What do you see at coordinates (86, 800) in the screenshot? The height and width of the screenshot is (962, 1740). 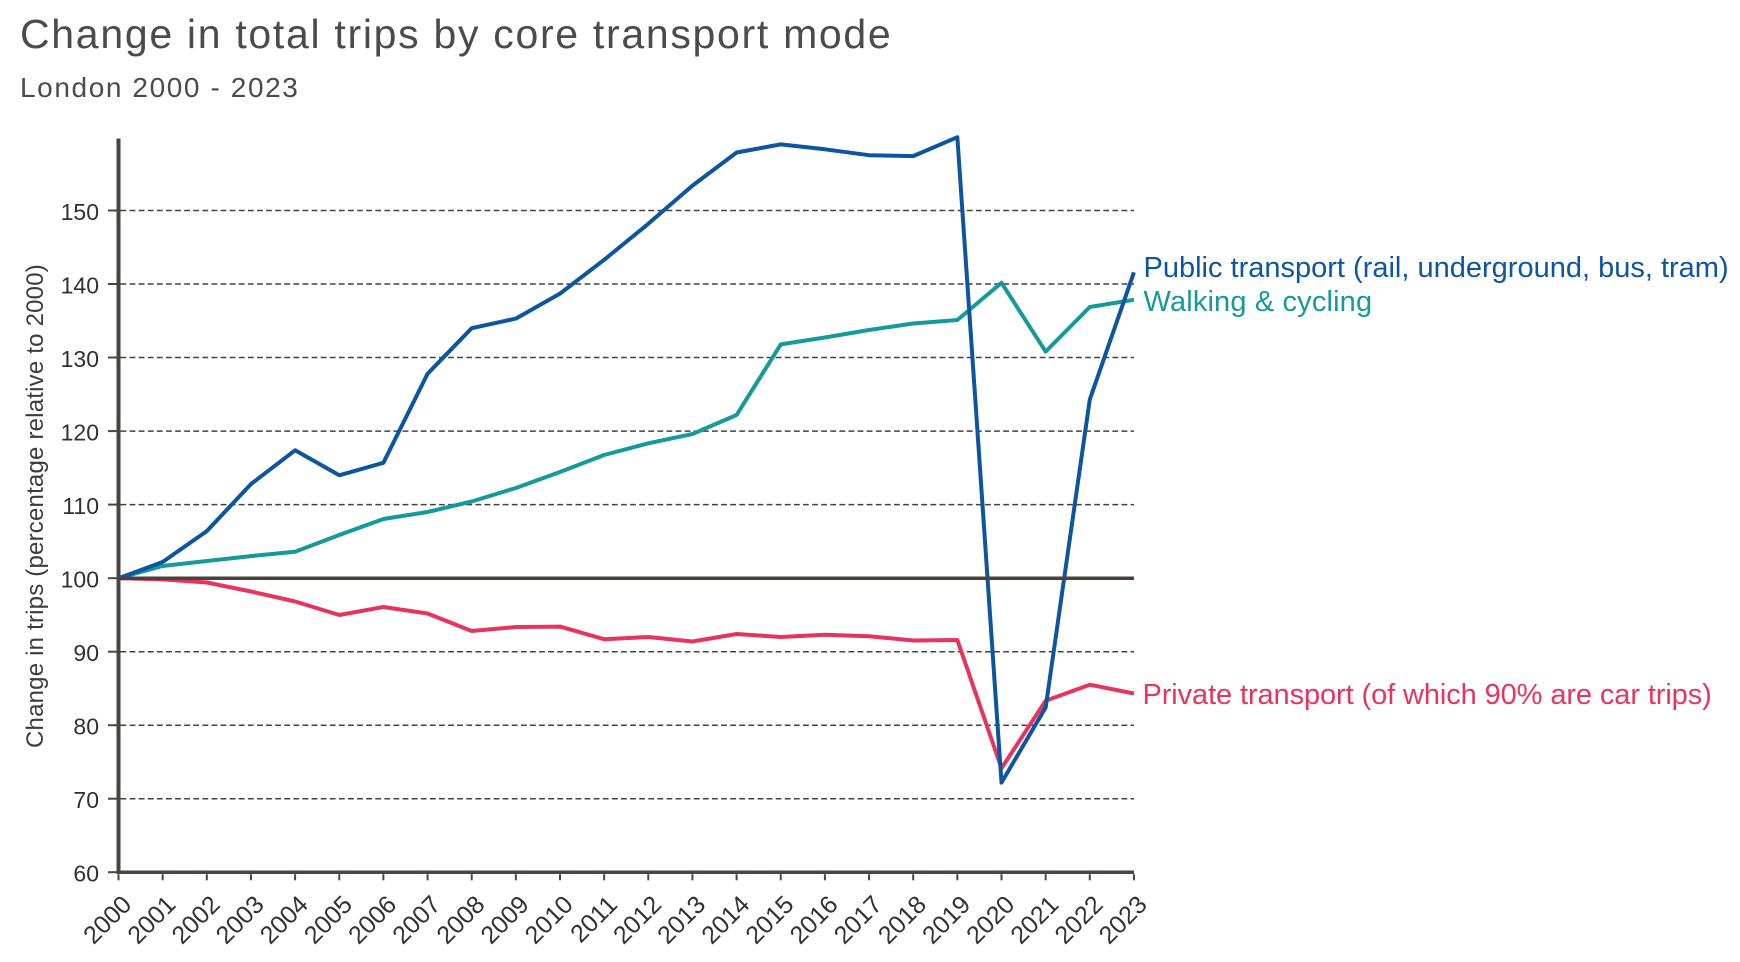 I see `svg-text: 70` at bounding box center [86, 800].